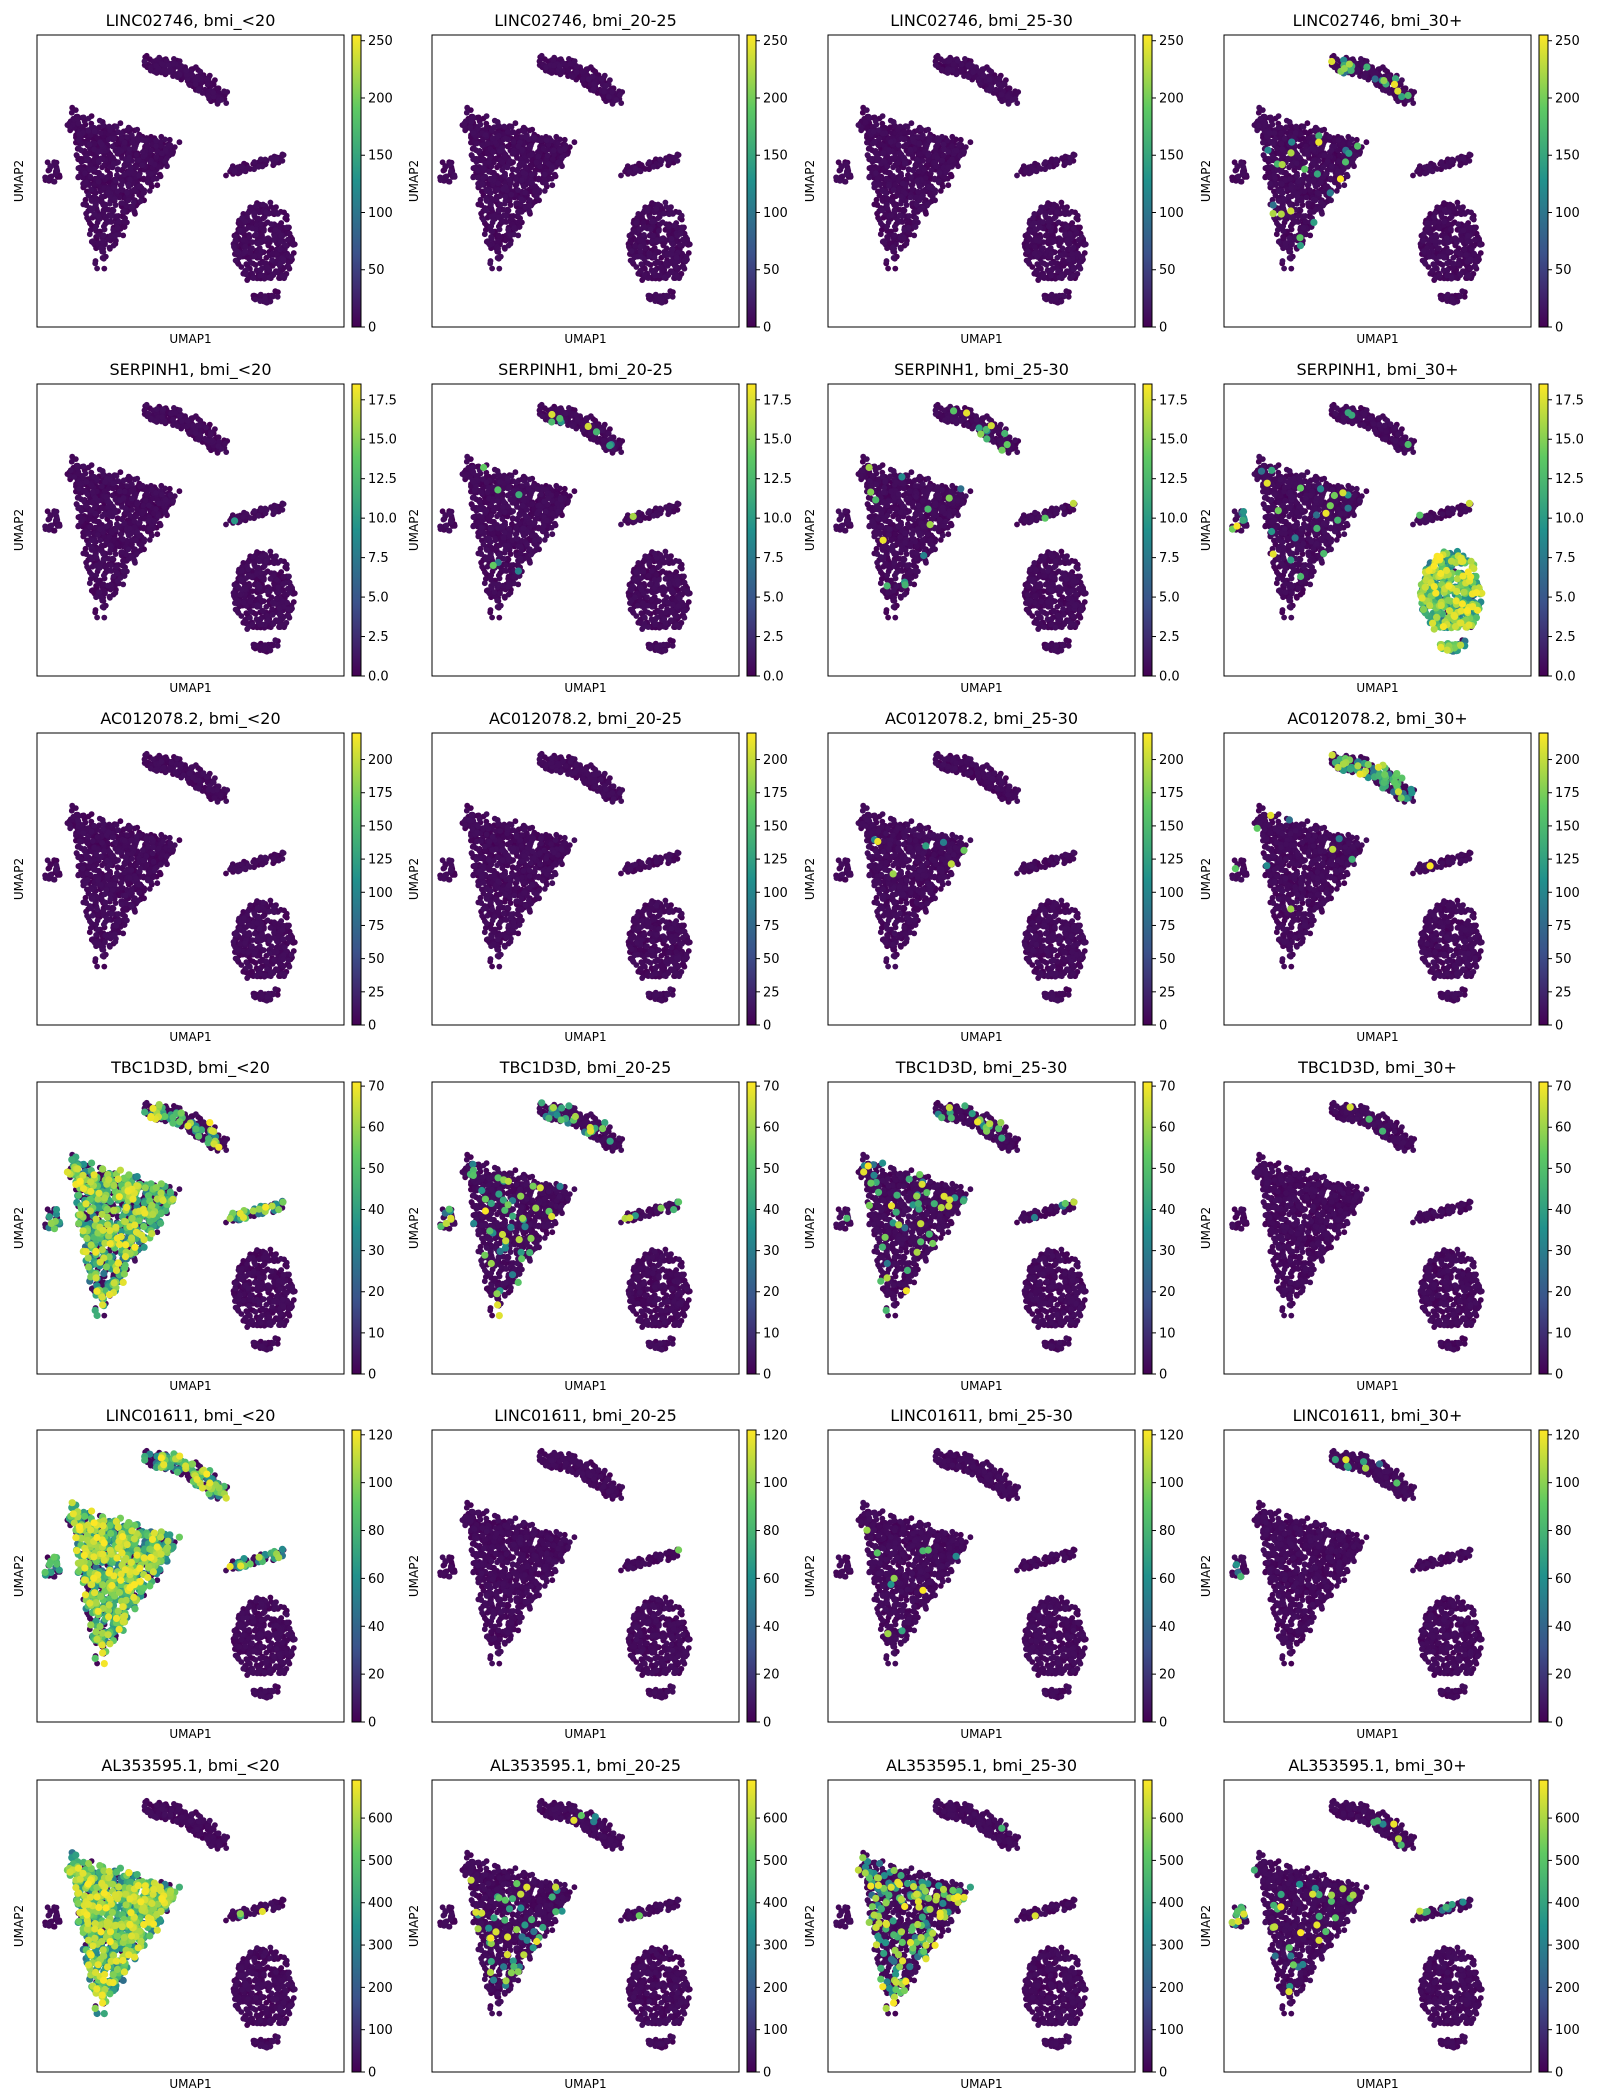 The image size is (1600, 2100). Describe the element at coordinates (767, 328) in the screenshot. I see `colorbar-tick-label: 0` at that location.